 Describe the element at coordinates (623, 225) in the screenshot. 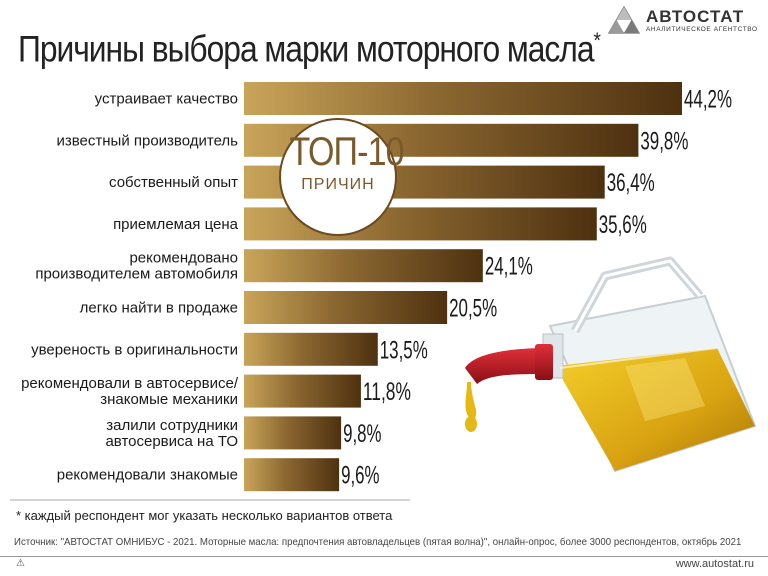

I see `bar-value-label: 35,6%` at that location.